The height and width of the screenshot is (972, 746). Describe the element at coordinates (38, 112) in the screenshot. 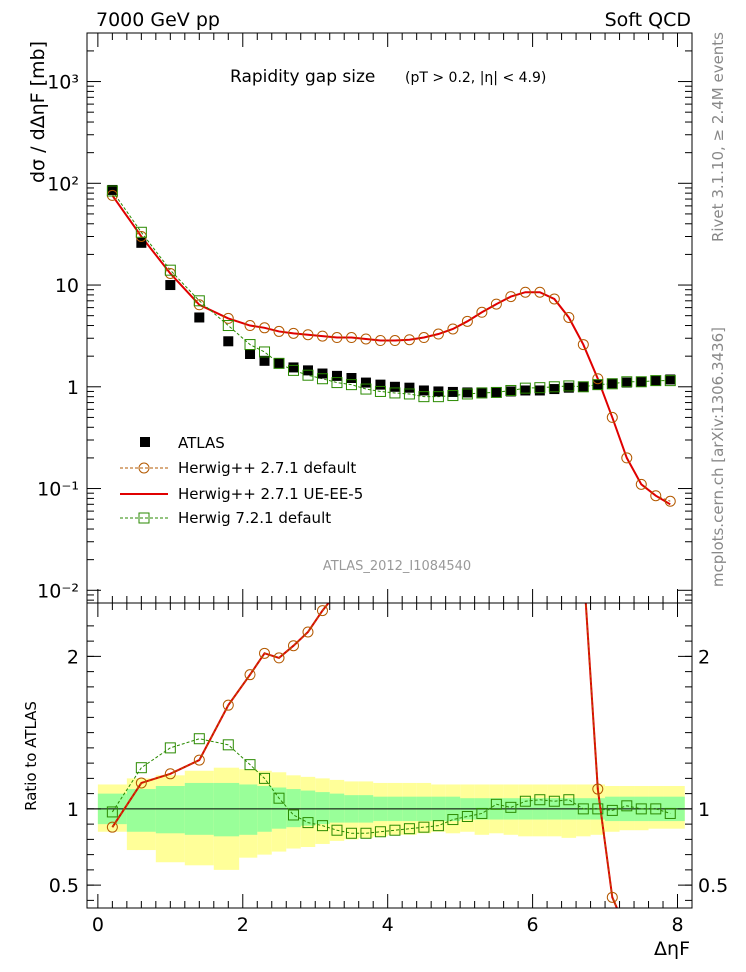

I see `y-axis-label-main: dσ / dΔηF [mb]` at that location.